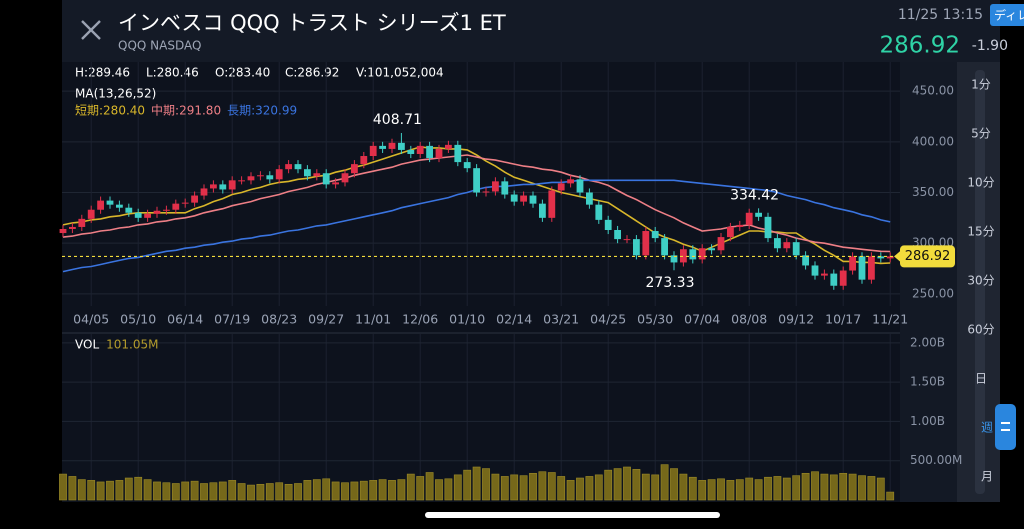  Describe the element at coordinates (397, 120) in the screenshot. I see `extreme-label: 408.71` at that location.